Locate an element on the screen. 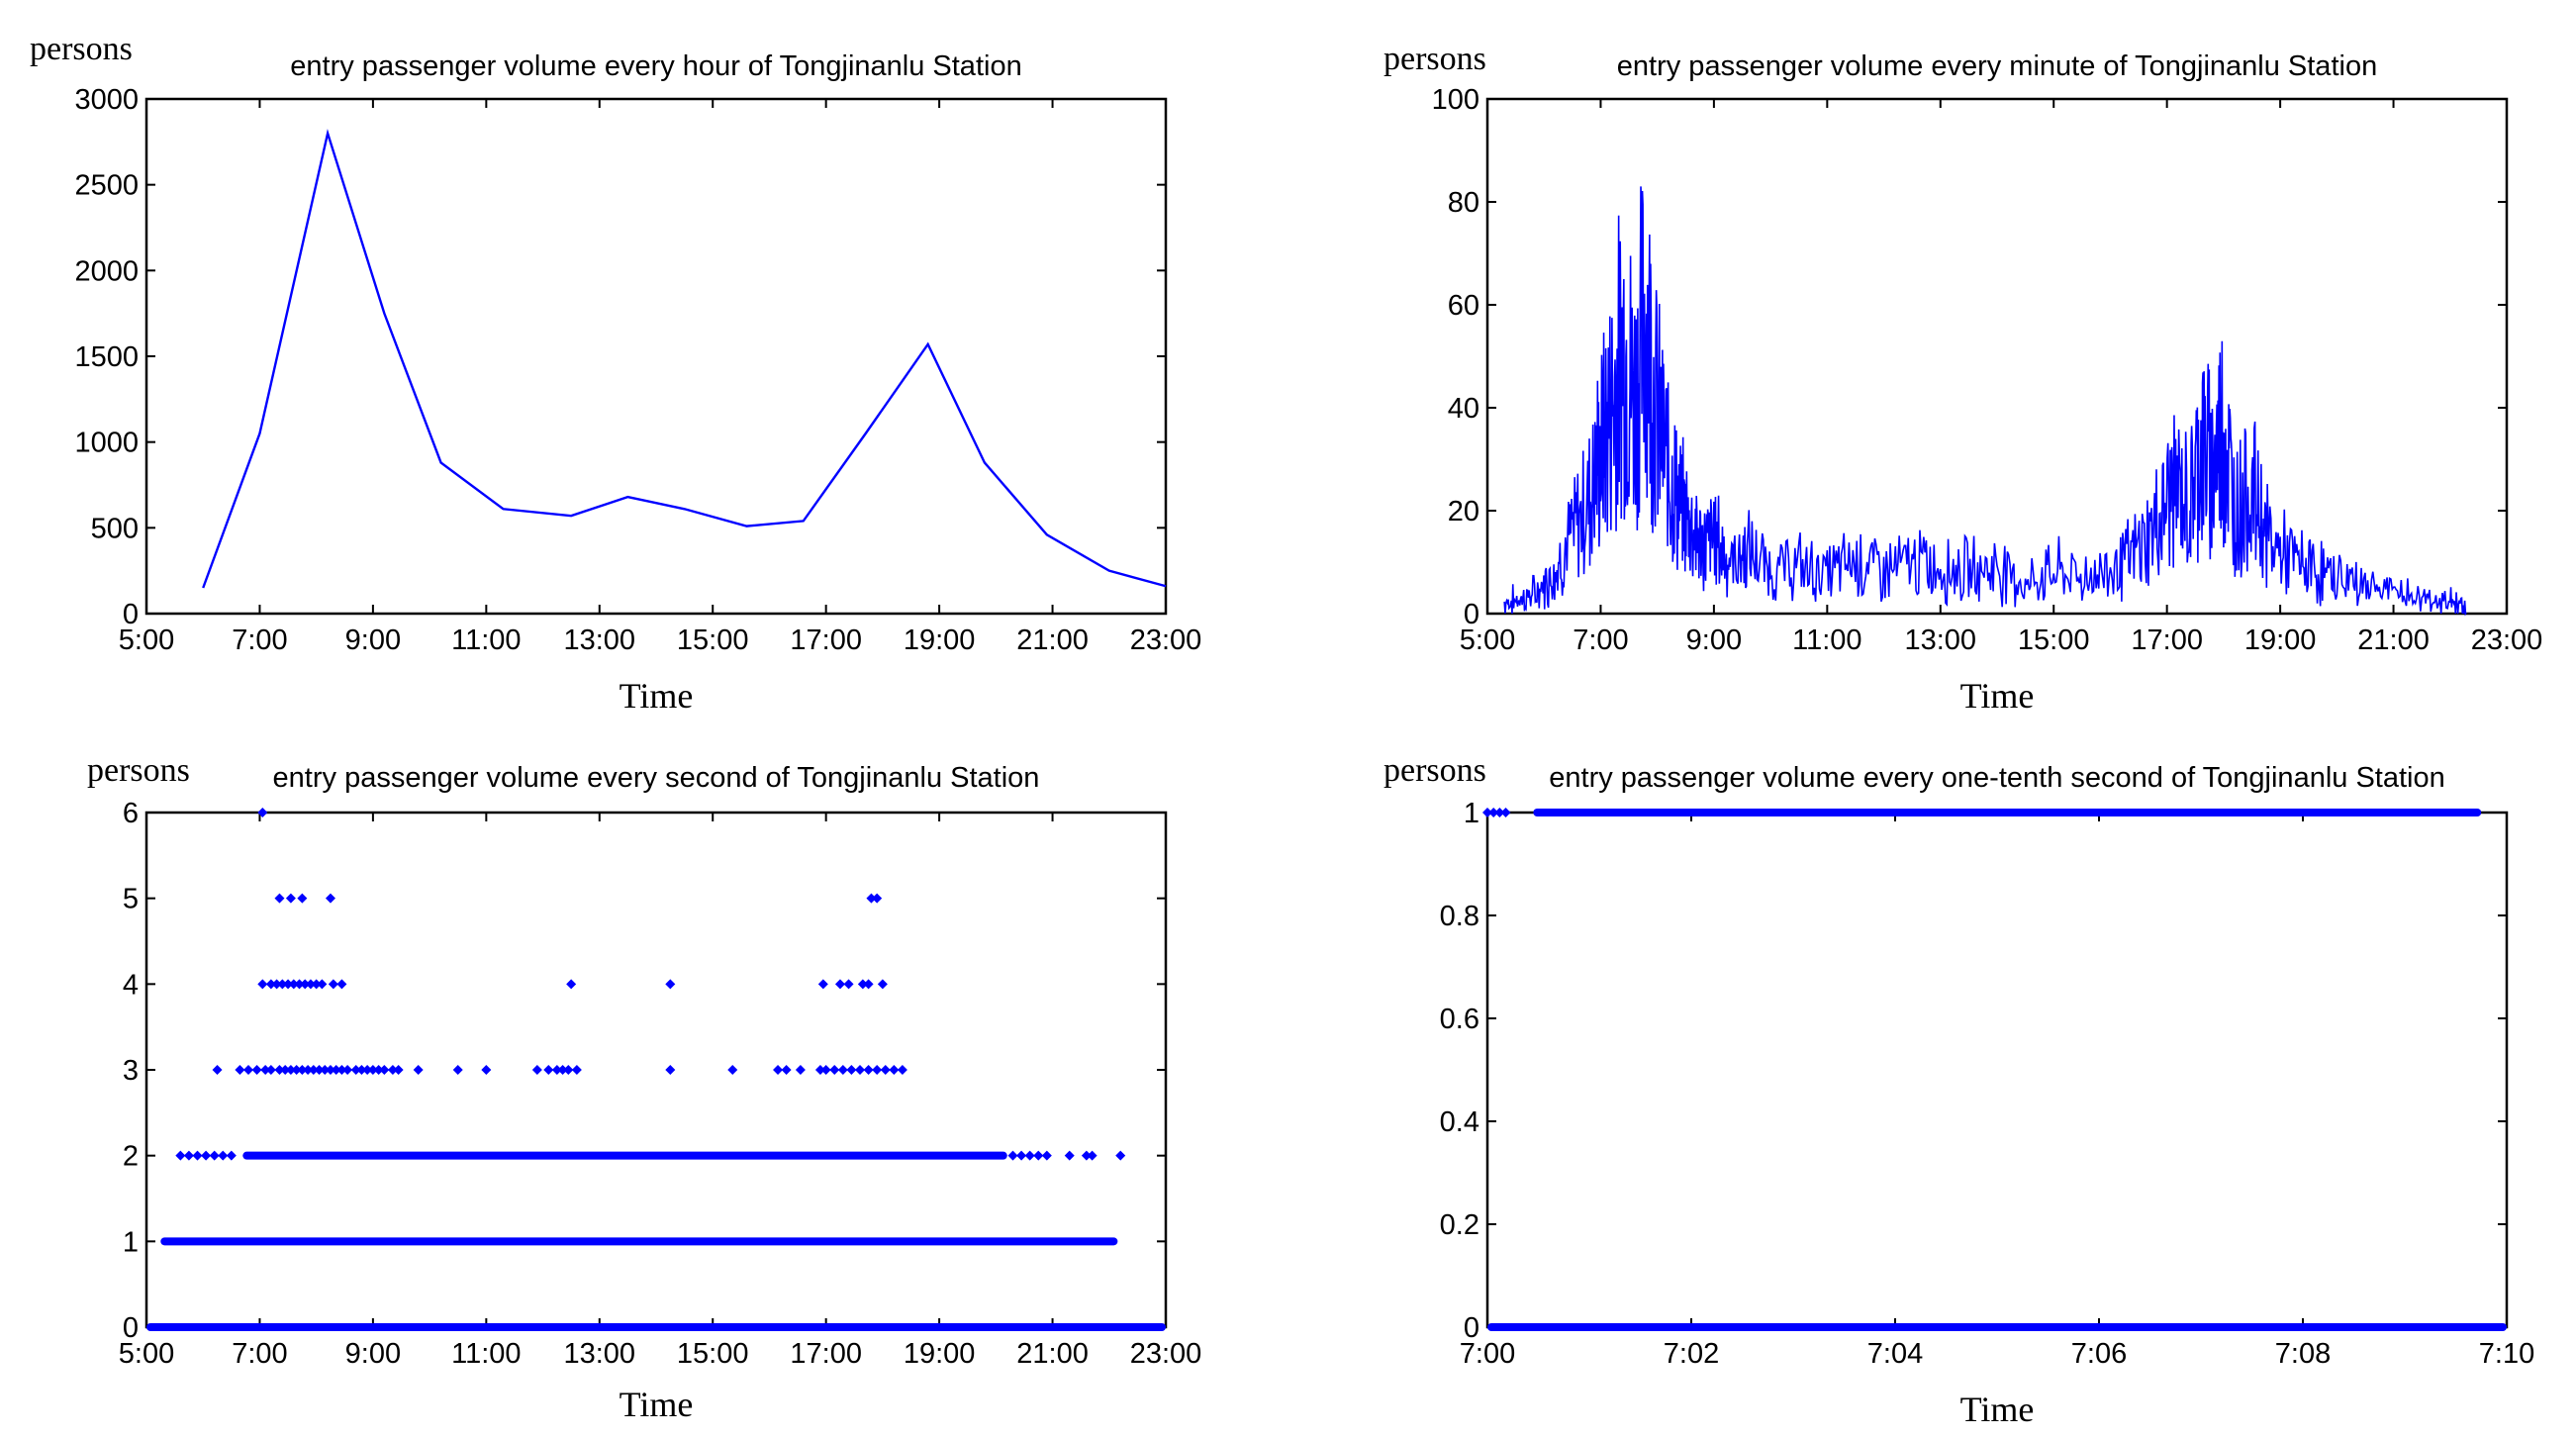  x-tick-label: 7:06 is located at coordinates (2099, 1354).